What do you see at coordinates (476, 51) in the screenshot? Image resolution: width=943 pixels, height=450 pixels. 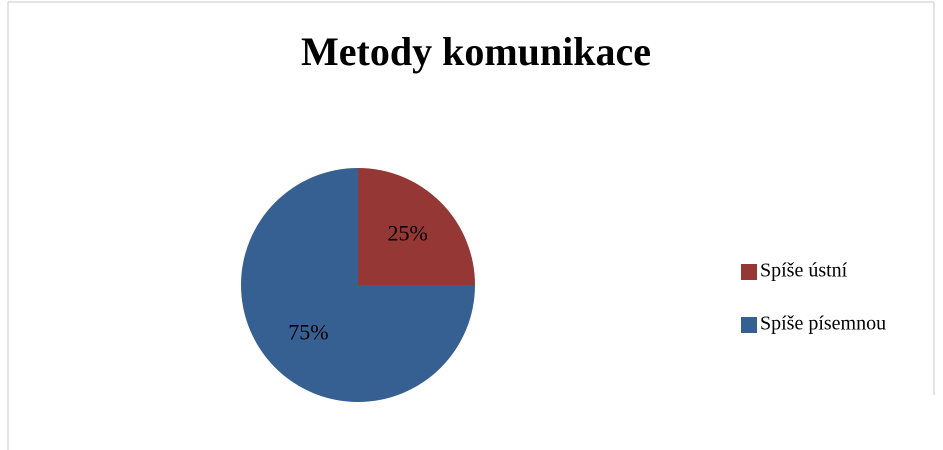 I see `chart-title: Metody komunikace` at bounding box center [476, 51].